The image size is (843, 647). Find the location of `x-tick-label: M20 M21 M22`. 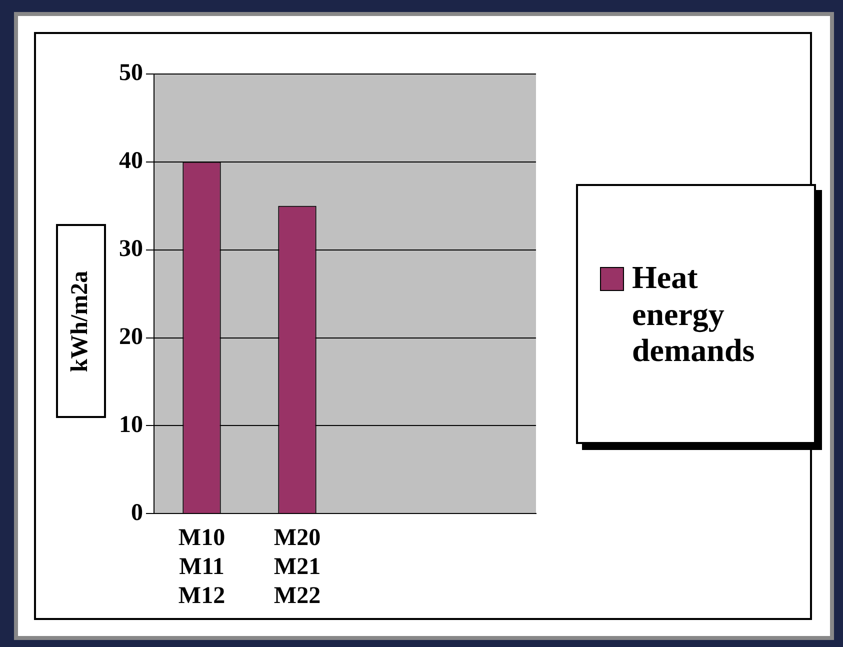

x-tick-label: M20 M21 M22 is located at coordinates (297, 567).